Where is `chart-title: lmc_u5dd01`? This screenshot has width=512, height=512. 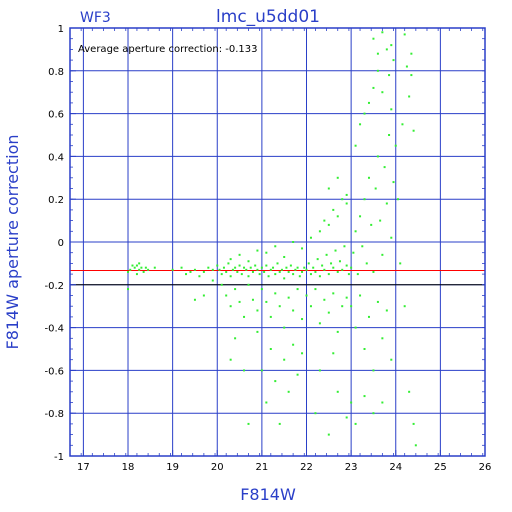
chart-title: lmc_u5dd01 is located at coordinates (268, 17).